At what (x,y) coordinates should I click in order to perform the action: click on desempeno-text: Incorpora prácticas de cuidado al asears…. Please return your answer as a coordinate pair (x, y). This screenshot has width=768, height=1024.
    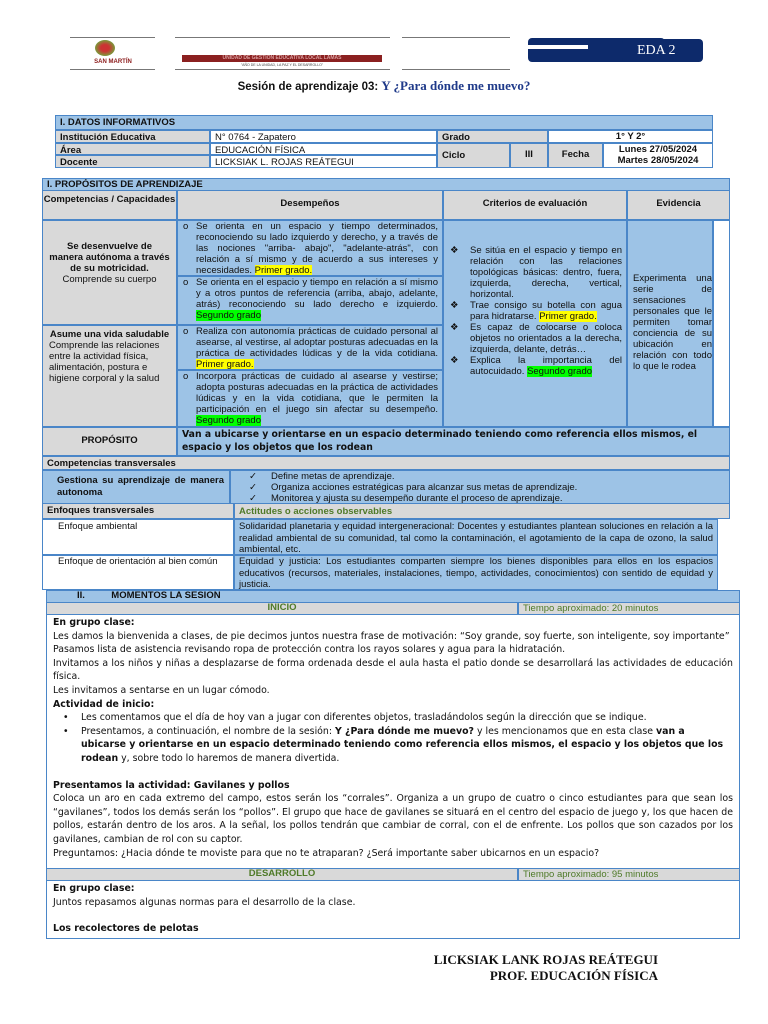
    Looking at the image, I should click on (317, 393).